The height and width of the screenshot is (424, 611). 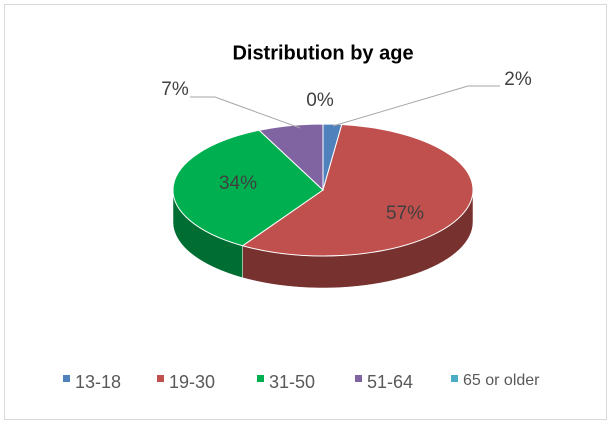 What do you see at coordinates (98, 382) in the screenshot?
I see `legend-label: 13-18` at bounding box center [98, 382].